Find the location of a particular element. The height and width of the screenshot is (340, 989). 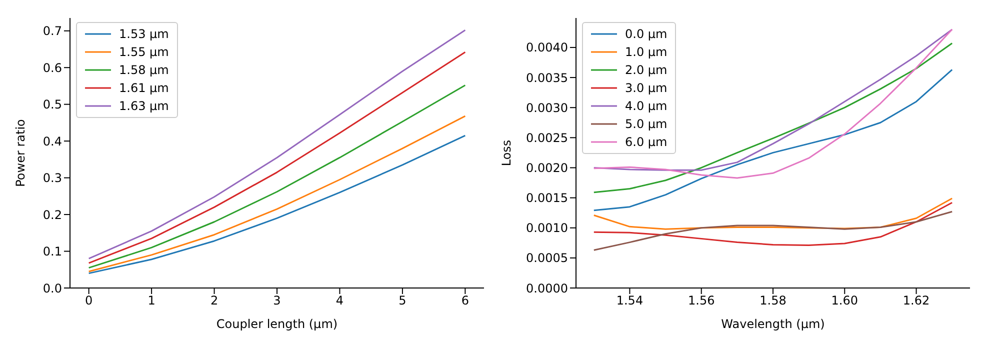

y-tick-label: 0.0030 is located at coordinates (547, 107).